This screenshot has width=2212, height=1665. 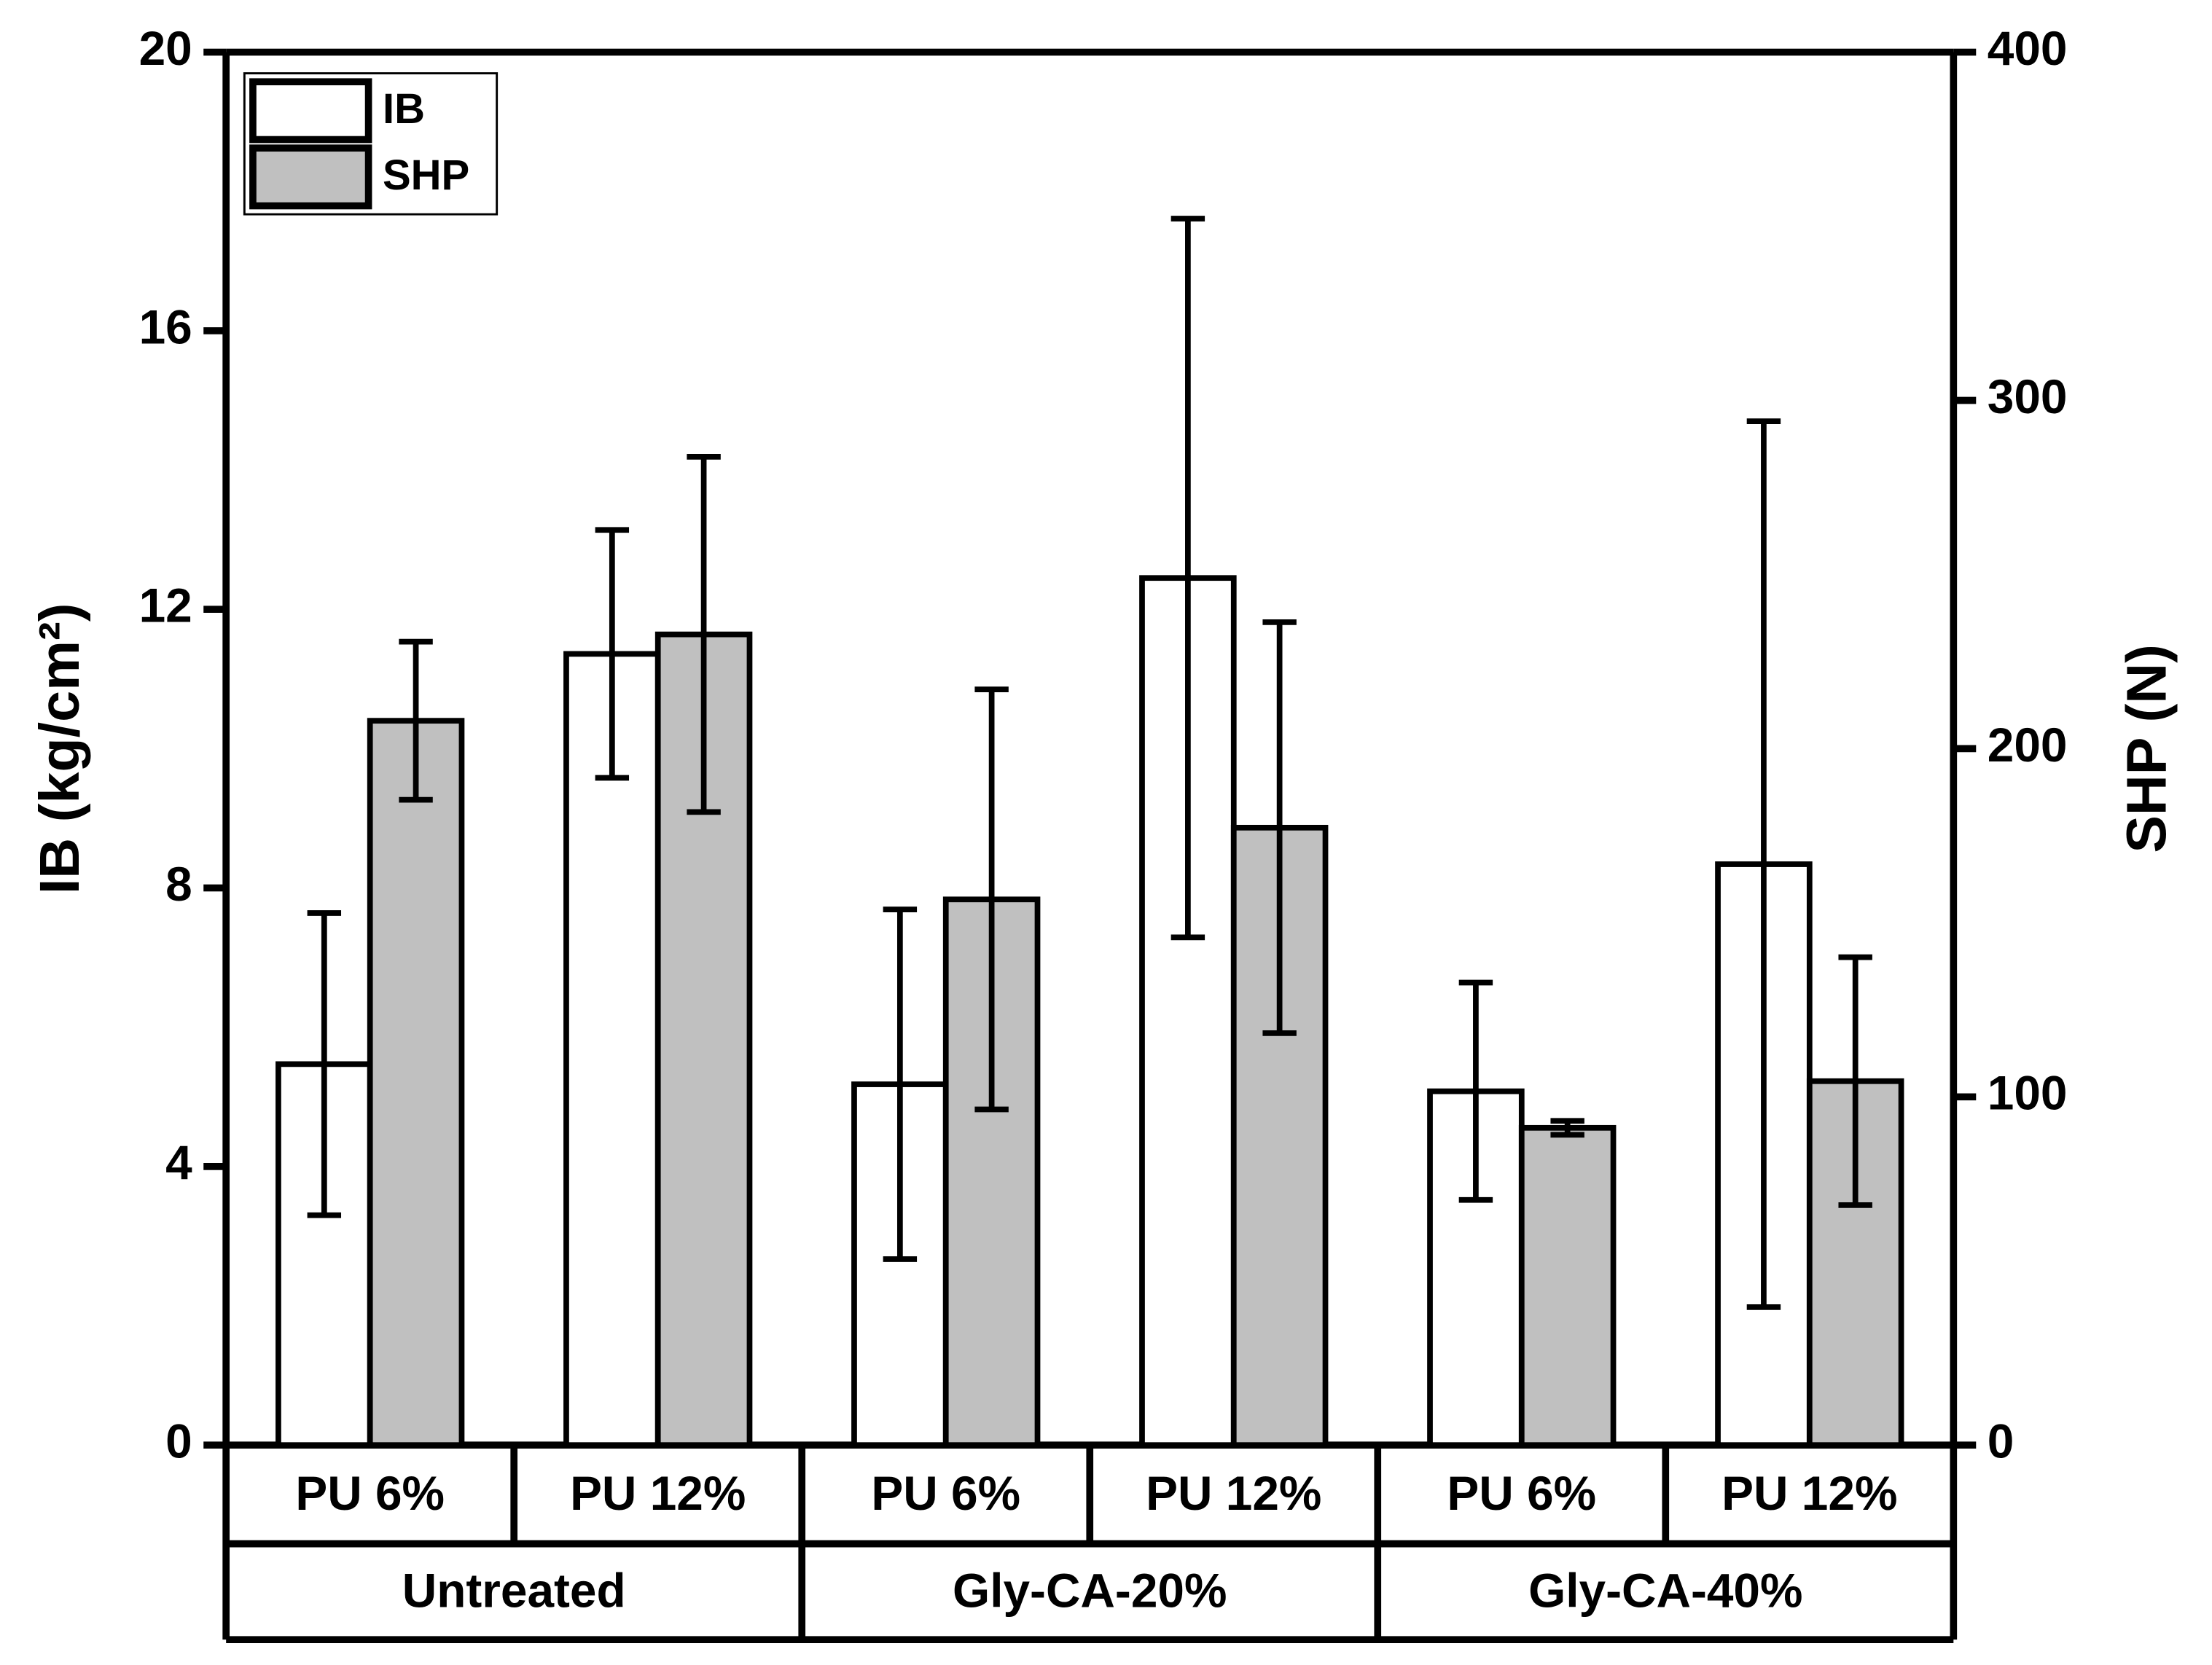 I want to click on y2-tick-label: 400, so click(x=2028, y=48).